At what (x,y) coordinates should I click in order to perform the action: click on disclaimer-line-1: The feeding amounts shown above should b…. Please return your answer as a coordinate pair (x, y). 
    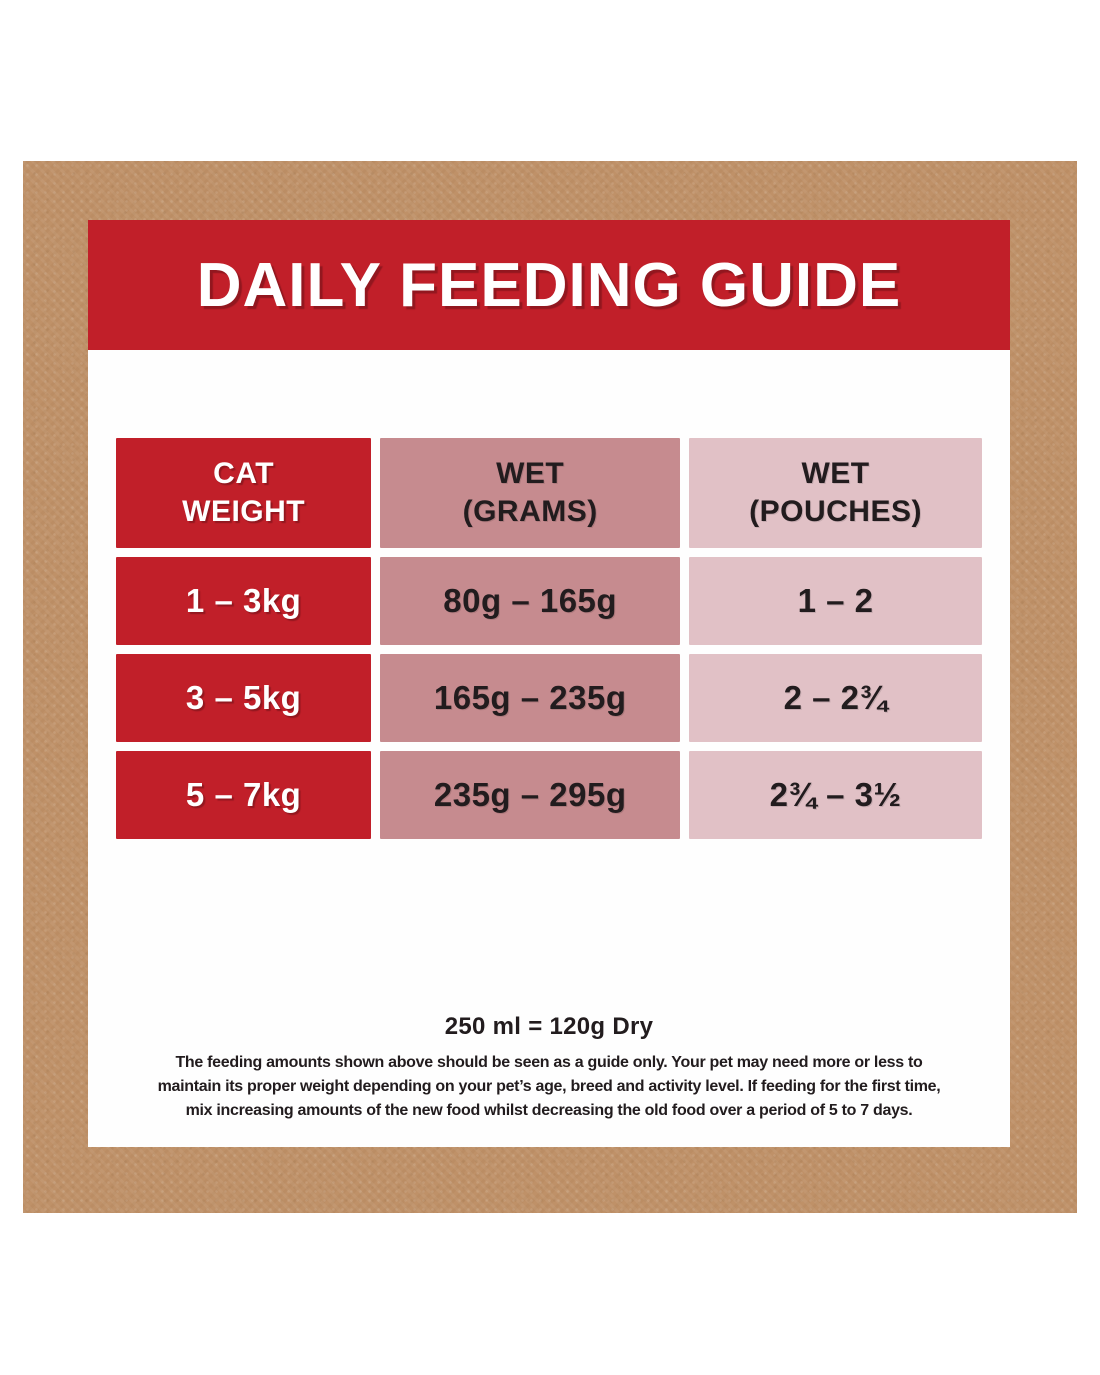
    Looking at the image, I should click on (549, 1062).